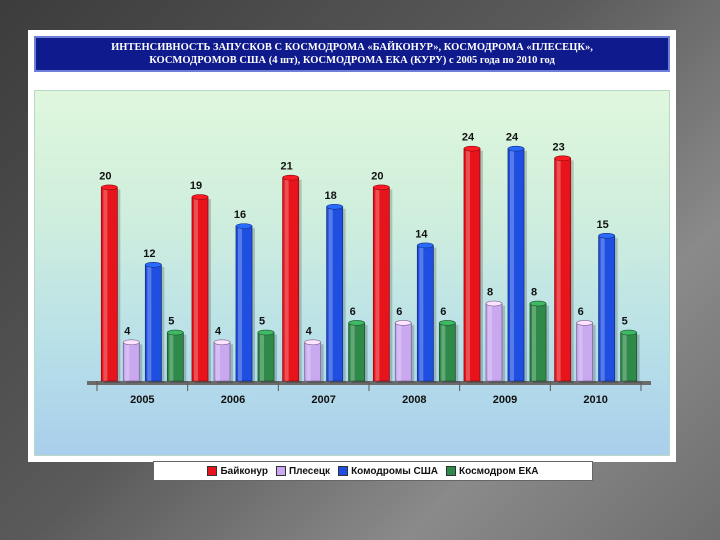 The image size is (720, 540). I want to click on x-tick-label: 2006, so click(233, 400).